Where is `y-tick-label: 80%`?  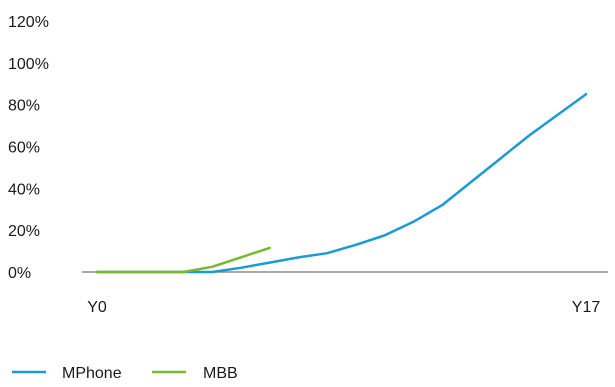 y-tick-label: 80% is located at coordinates (24, 106).